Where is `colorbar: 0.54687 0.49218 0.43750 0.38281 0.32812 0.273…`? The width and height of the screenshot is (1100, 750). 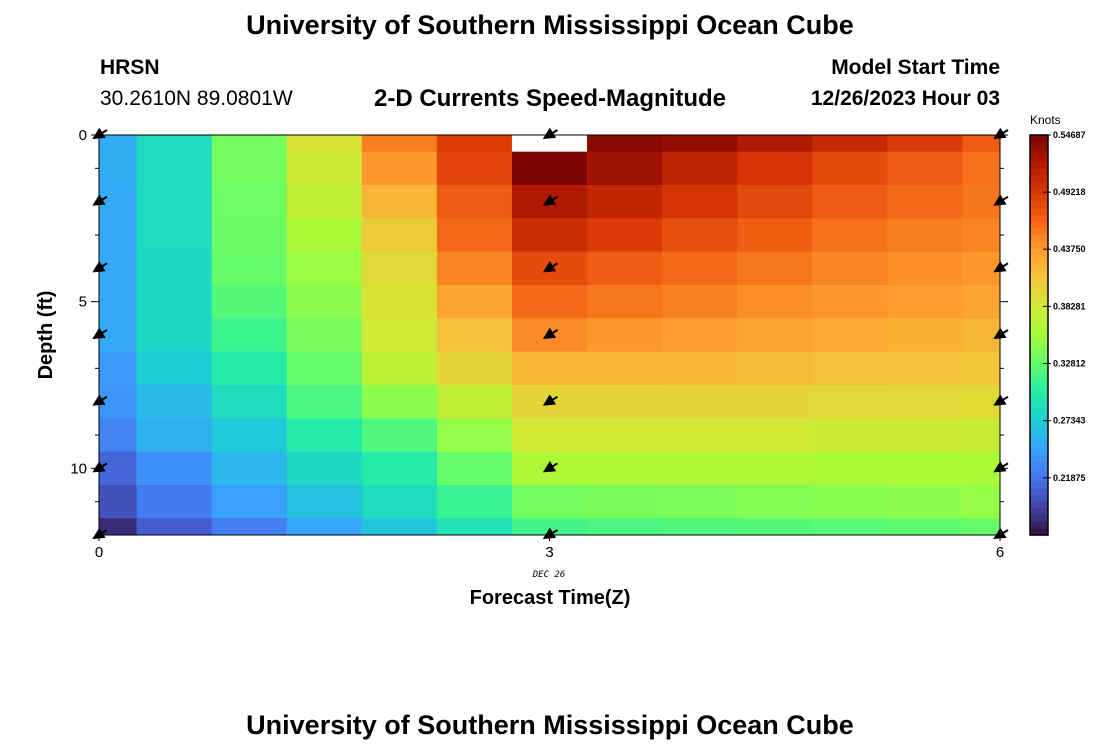 colorbar: 0.54687 0.49218 0.43750 0.38281 0.32812 0.273… is located at coordinates (1057, 333).